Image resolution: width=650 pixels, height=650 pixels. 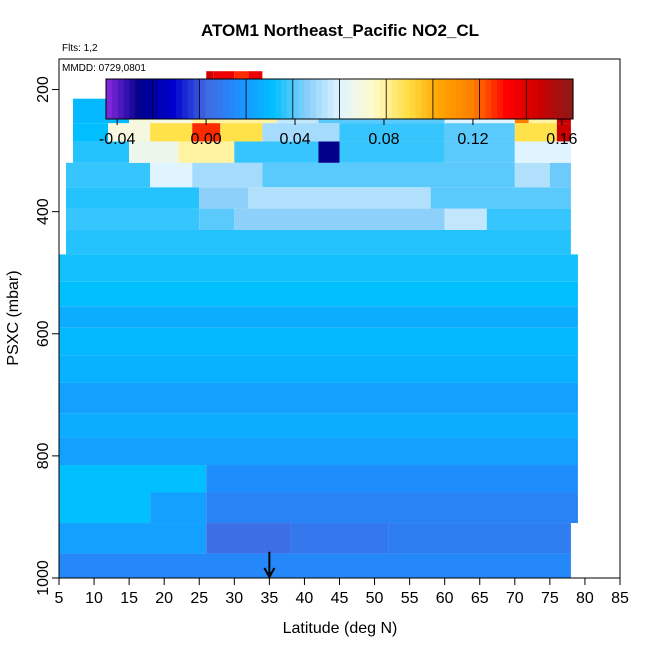 What do you see at coordinates (206, 139) in the screenshot?
I see `colorbar-tick-label: 0.00` at bounding box center [206, 139].